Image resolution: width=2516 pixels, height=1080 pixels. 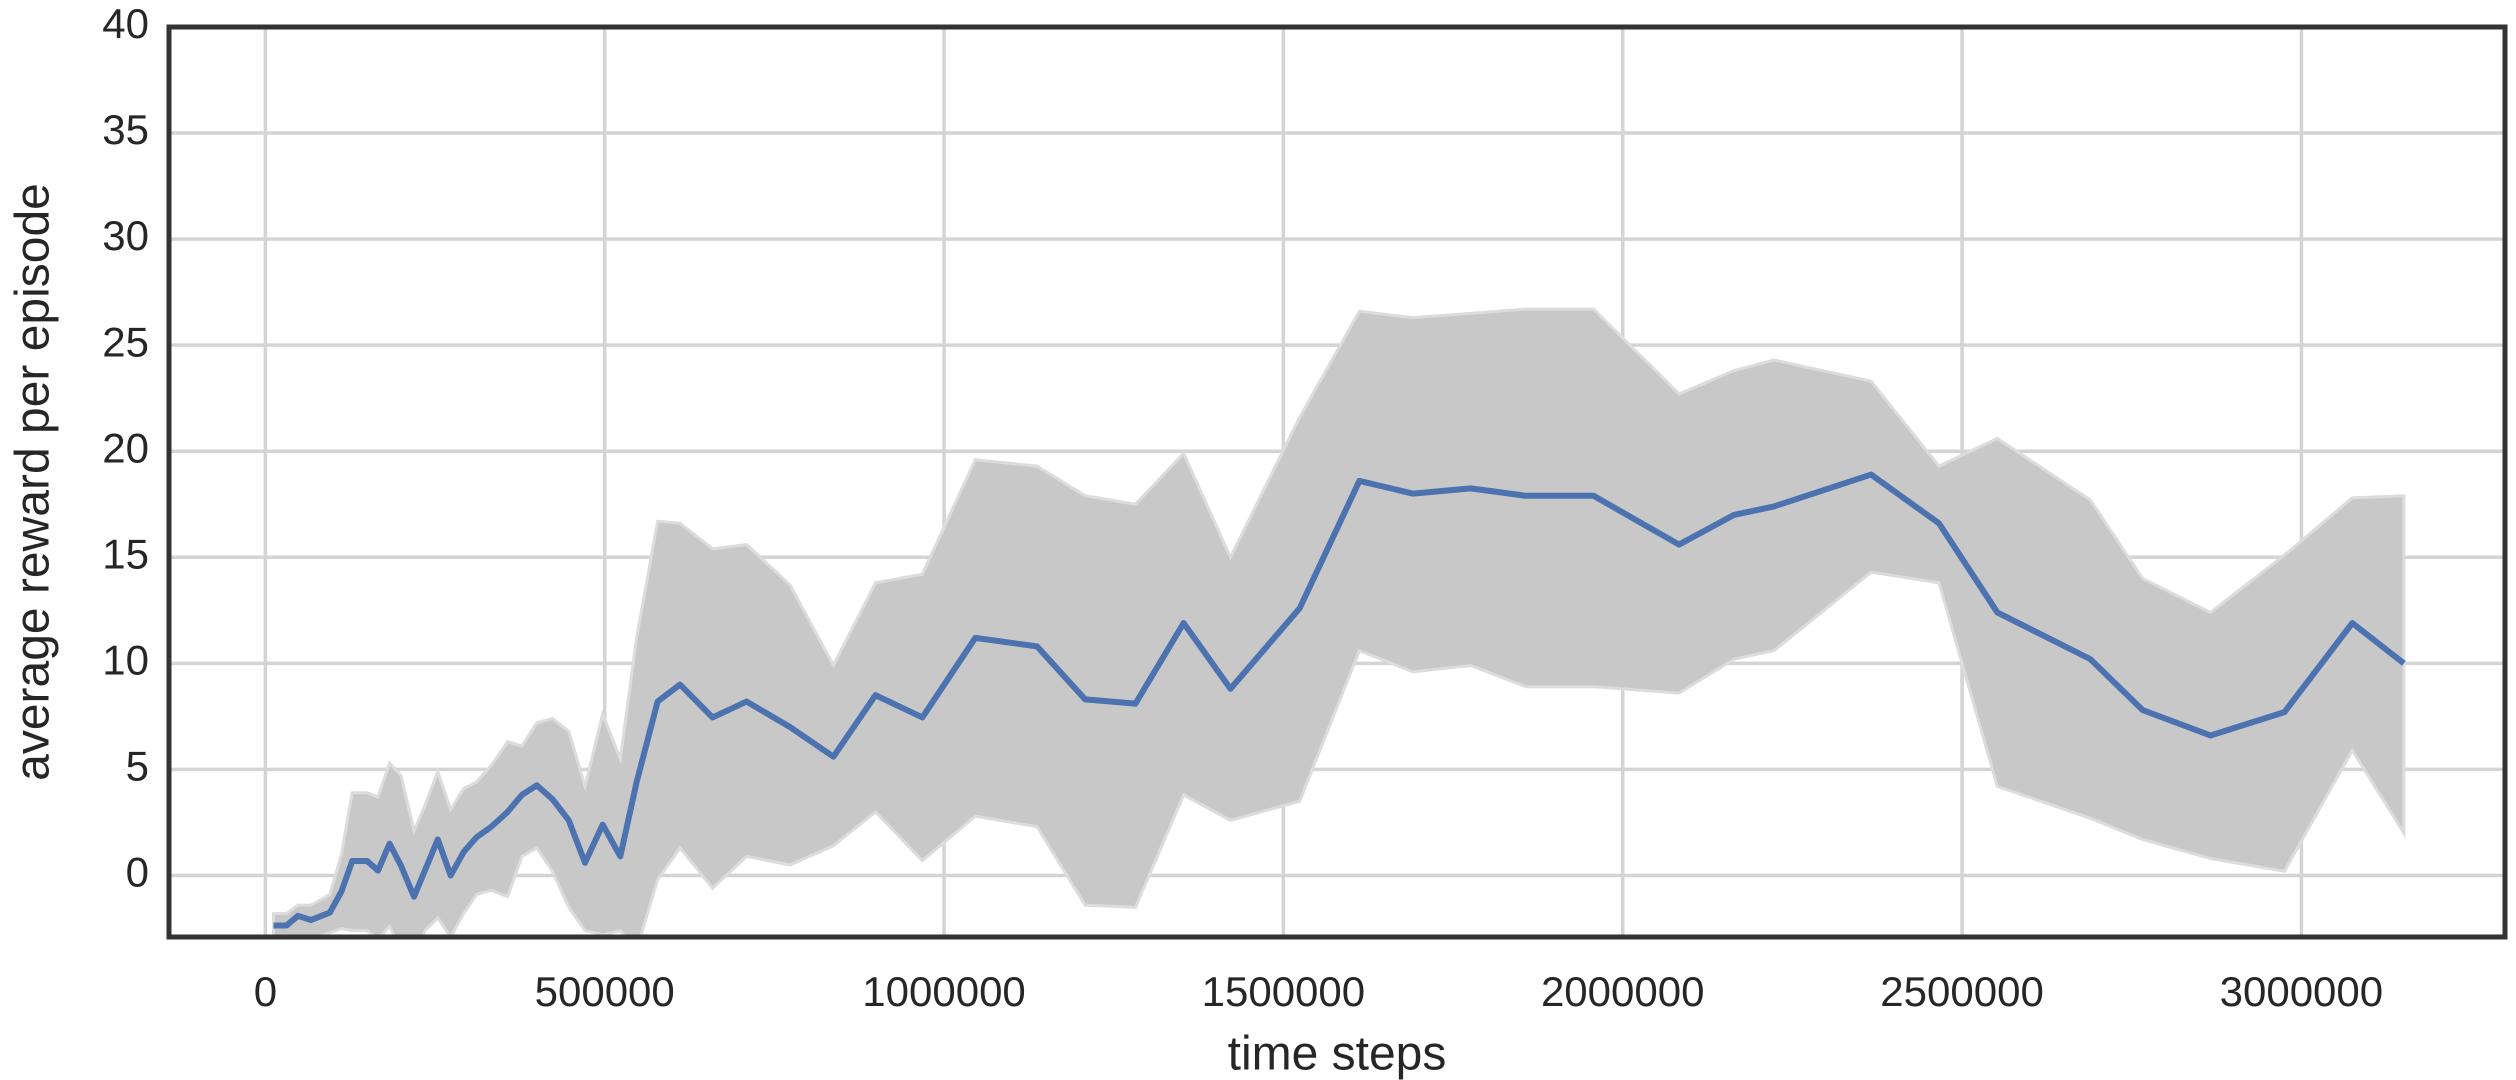 I want to click on y-tick-label: 15, so click(x=125, y=553).